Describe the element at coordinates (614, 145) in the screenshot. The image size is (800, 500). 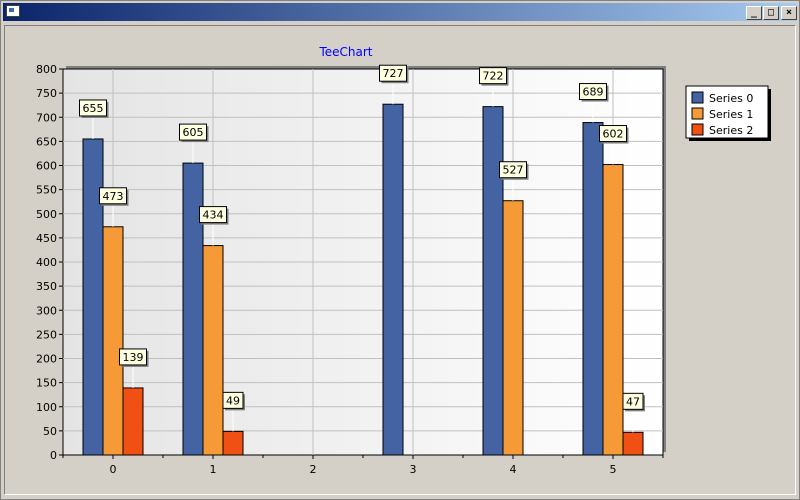
I see `data-label: 602` at that location.